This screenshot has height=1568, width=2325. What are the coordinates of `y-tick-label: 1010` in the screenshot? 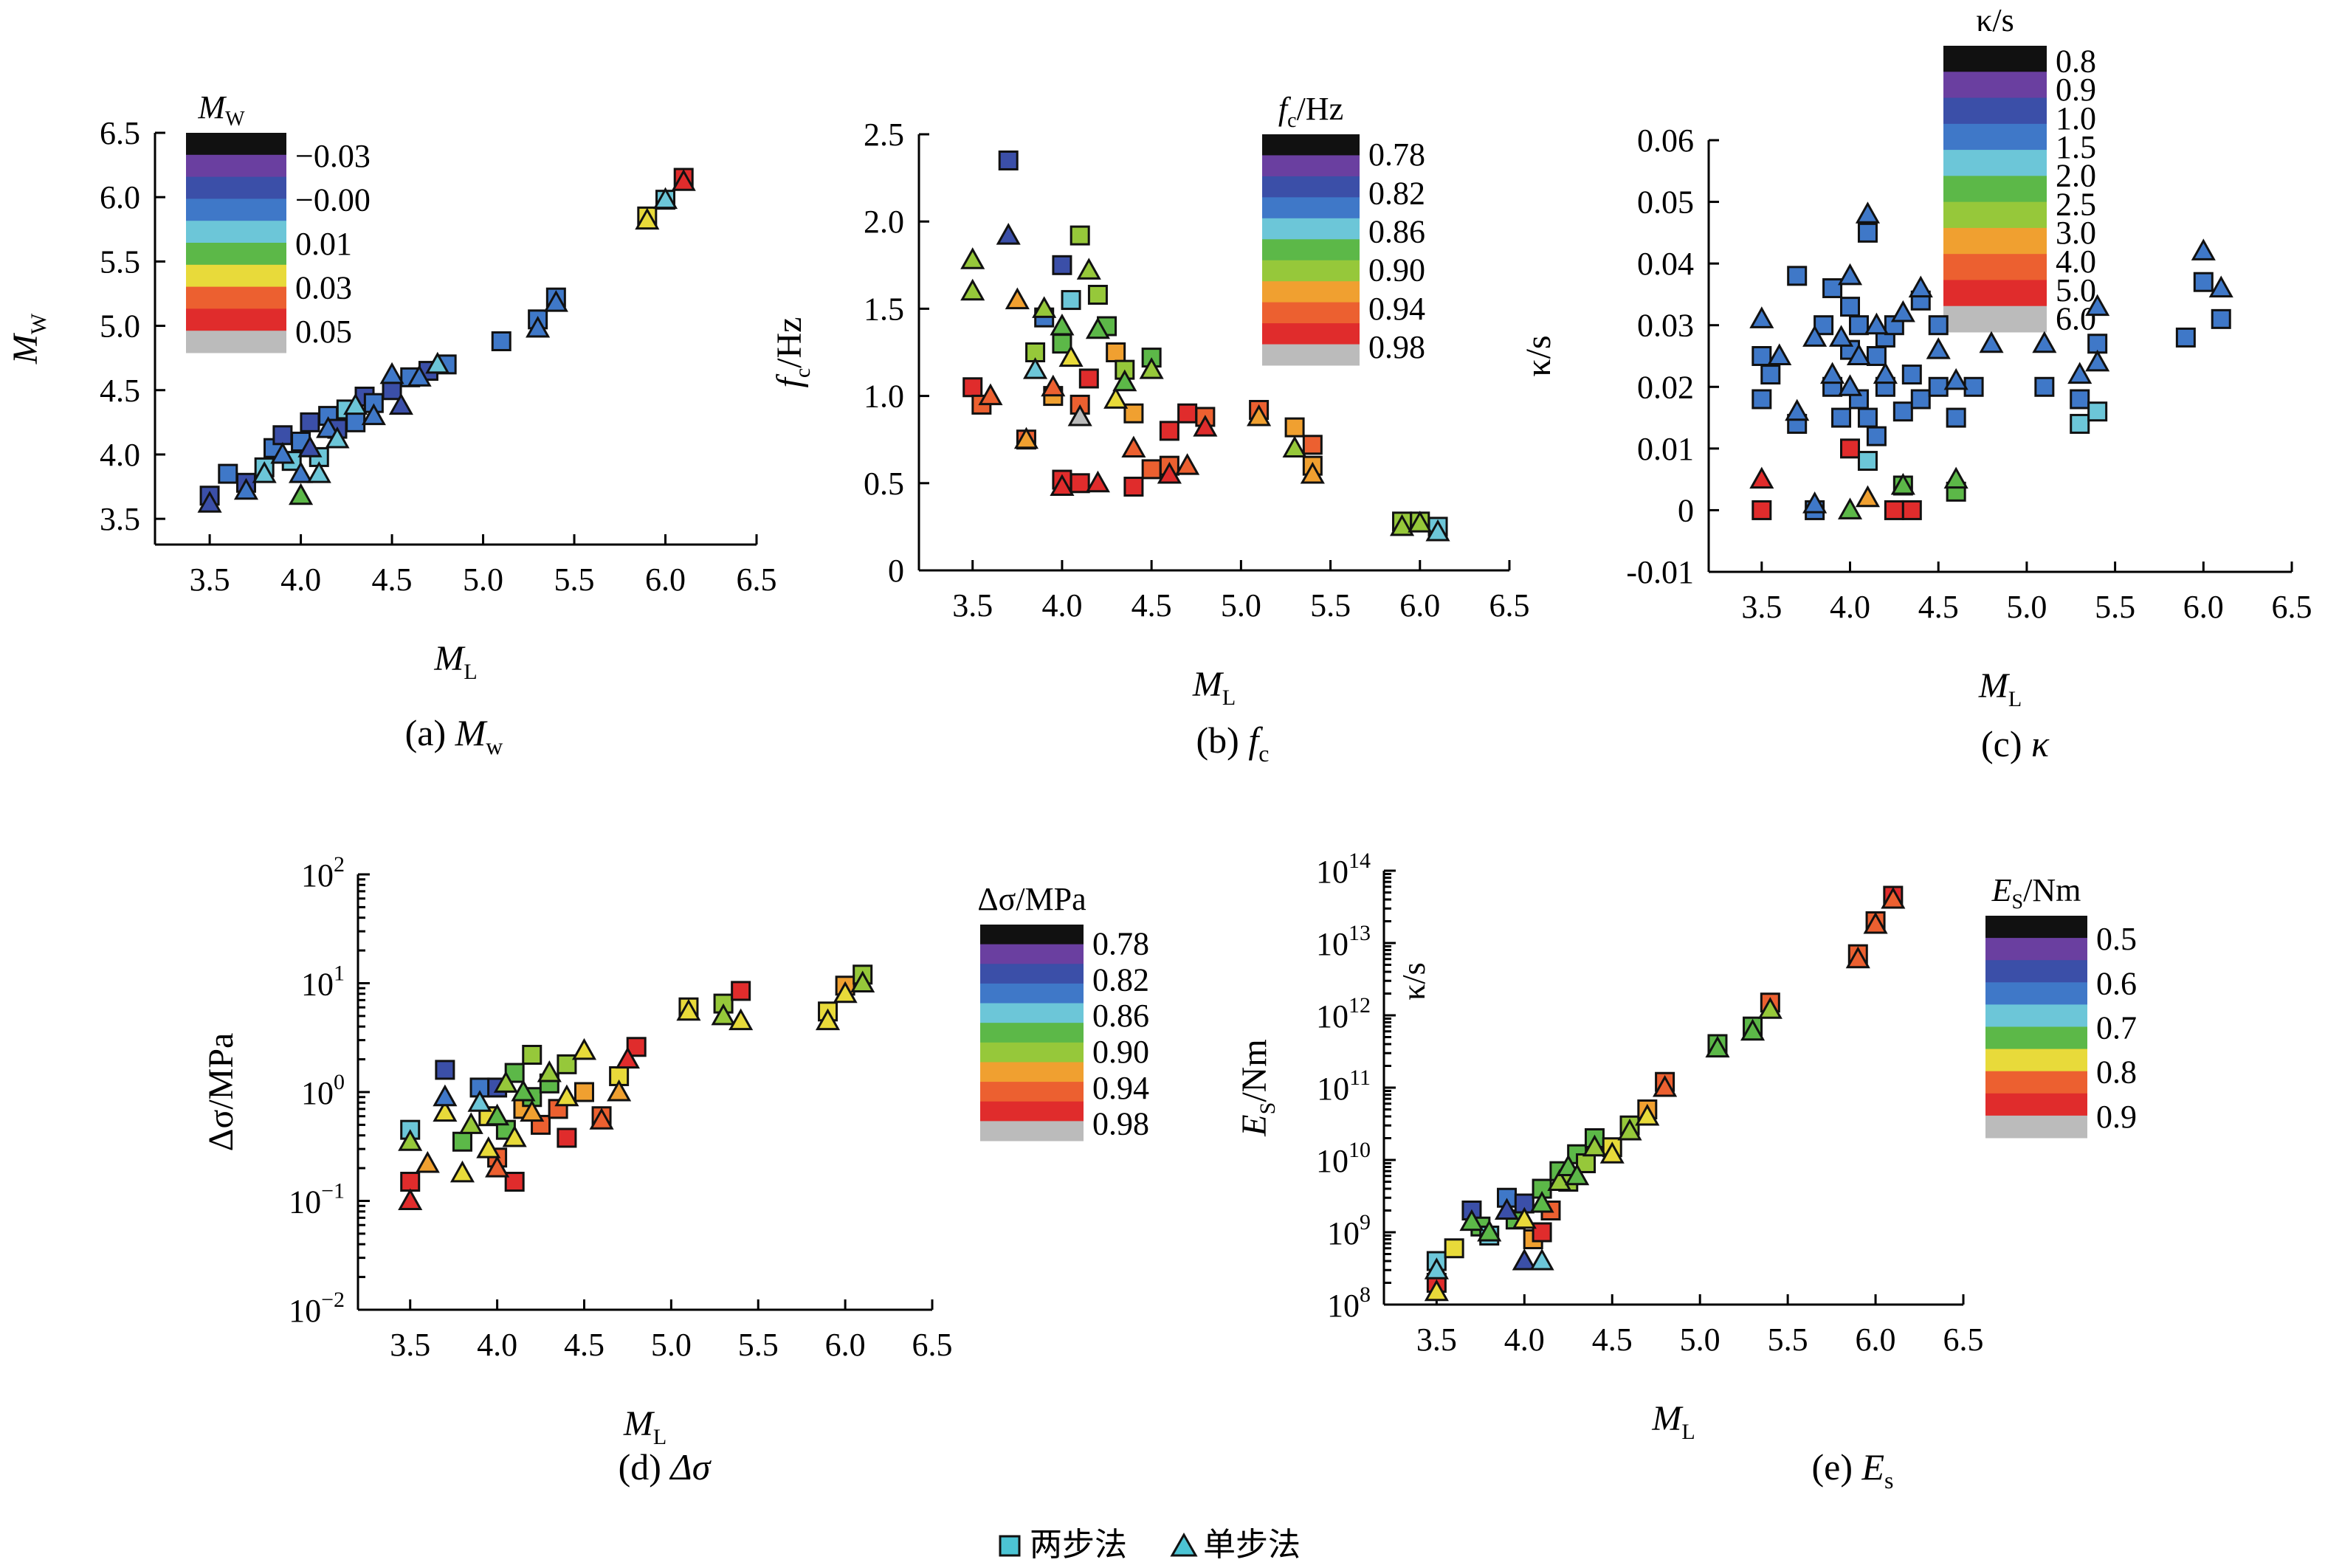 It's located at (1343, 1158).